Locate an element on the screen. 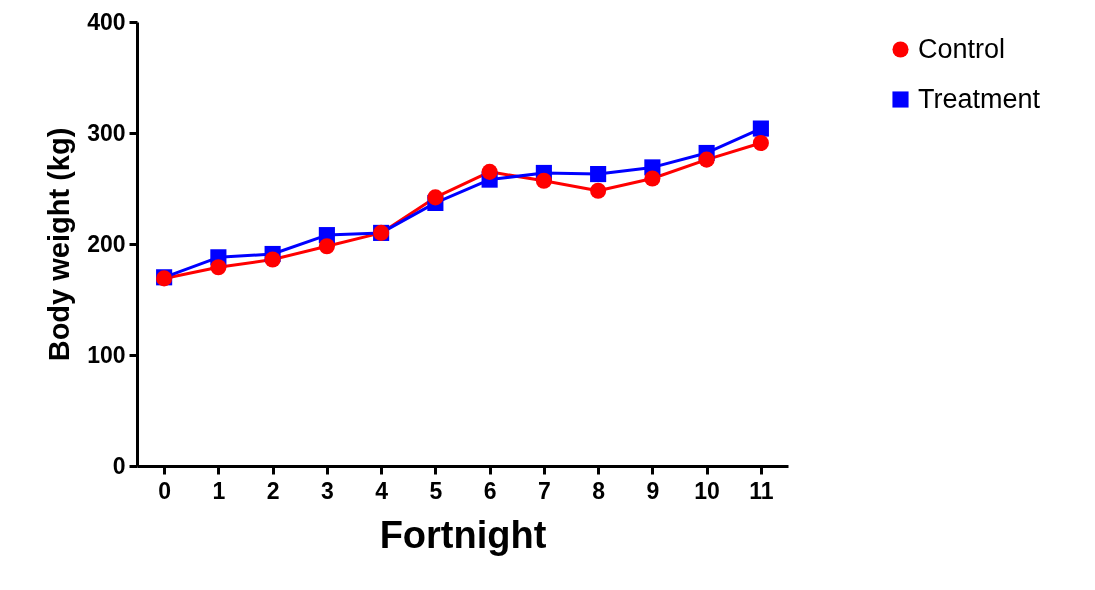  legend-label: Control is located at coordinates (962, 48).